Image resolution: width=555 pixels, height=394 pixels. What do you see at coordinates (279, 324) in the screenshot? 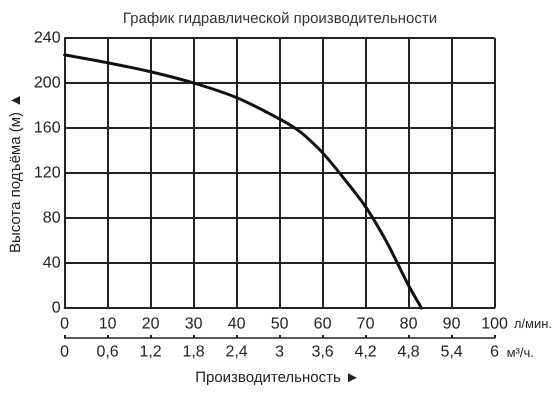
I see `x-tick-label: 50` at bounding box center [279, 324].